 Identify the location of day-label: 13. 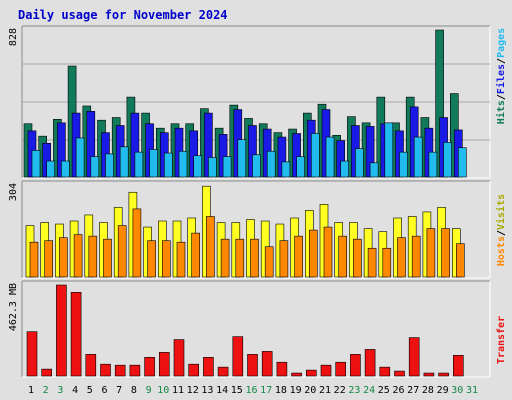
(207, 390).